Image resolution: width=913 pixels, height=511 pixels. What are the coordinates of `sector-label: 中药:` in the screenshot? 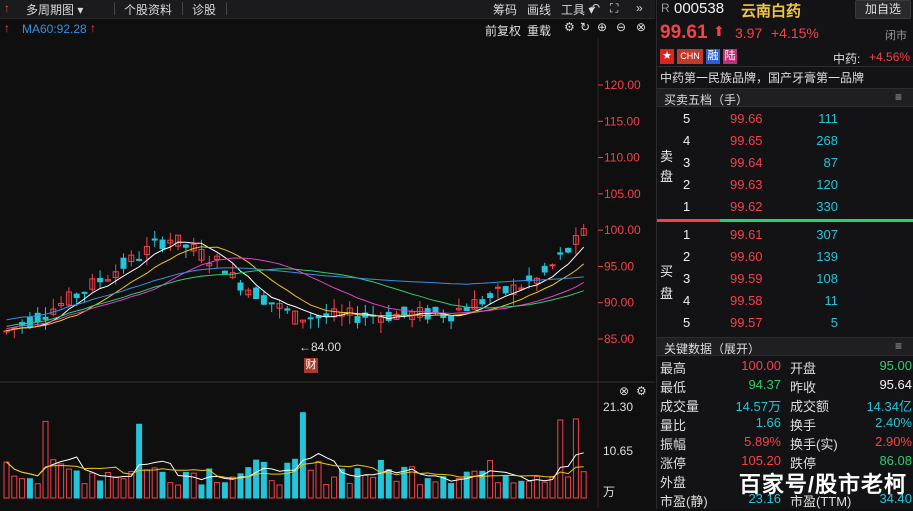 It's located at (847, 59).